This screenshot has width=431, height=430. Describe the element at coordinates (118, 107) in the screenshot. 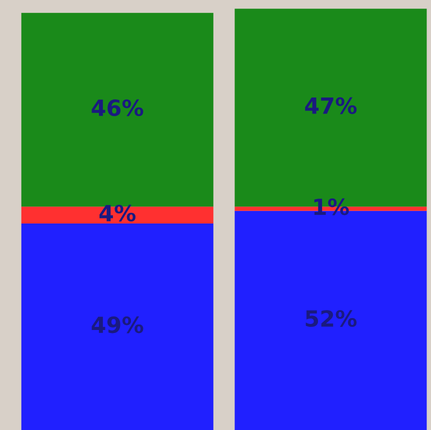

I see `data-label: 46%` at that location.